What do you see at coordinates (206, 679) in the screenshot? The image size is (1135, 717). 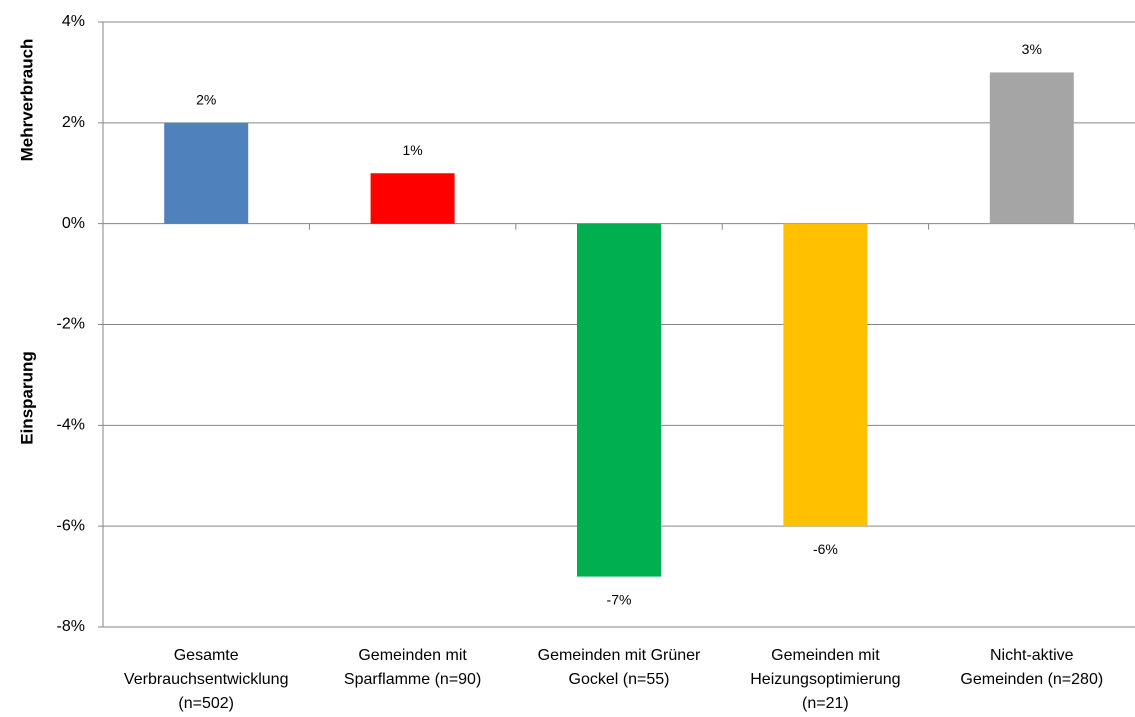 I see `x-tick-label: Verbrauchsentwicklung` at bounding box center [206, 679].